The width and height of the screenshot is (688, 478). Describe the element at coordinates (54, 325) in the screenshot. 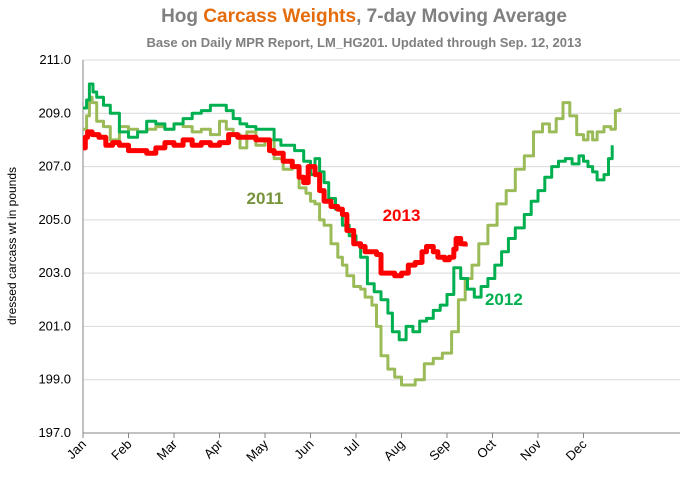

I see `y-tick-label: 201.0` at that location.